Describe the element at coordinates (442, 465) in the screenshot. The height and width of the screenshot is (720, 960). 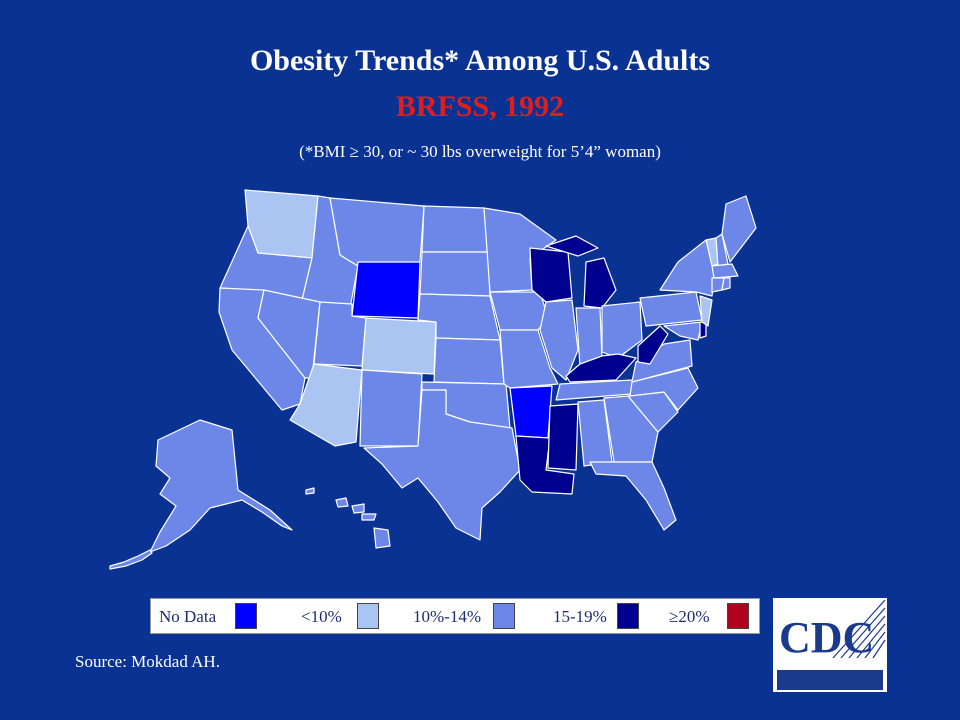
I see `state-tx` at that location.